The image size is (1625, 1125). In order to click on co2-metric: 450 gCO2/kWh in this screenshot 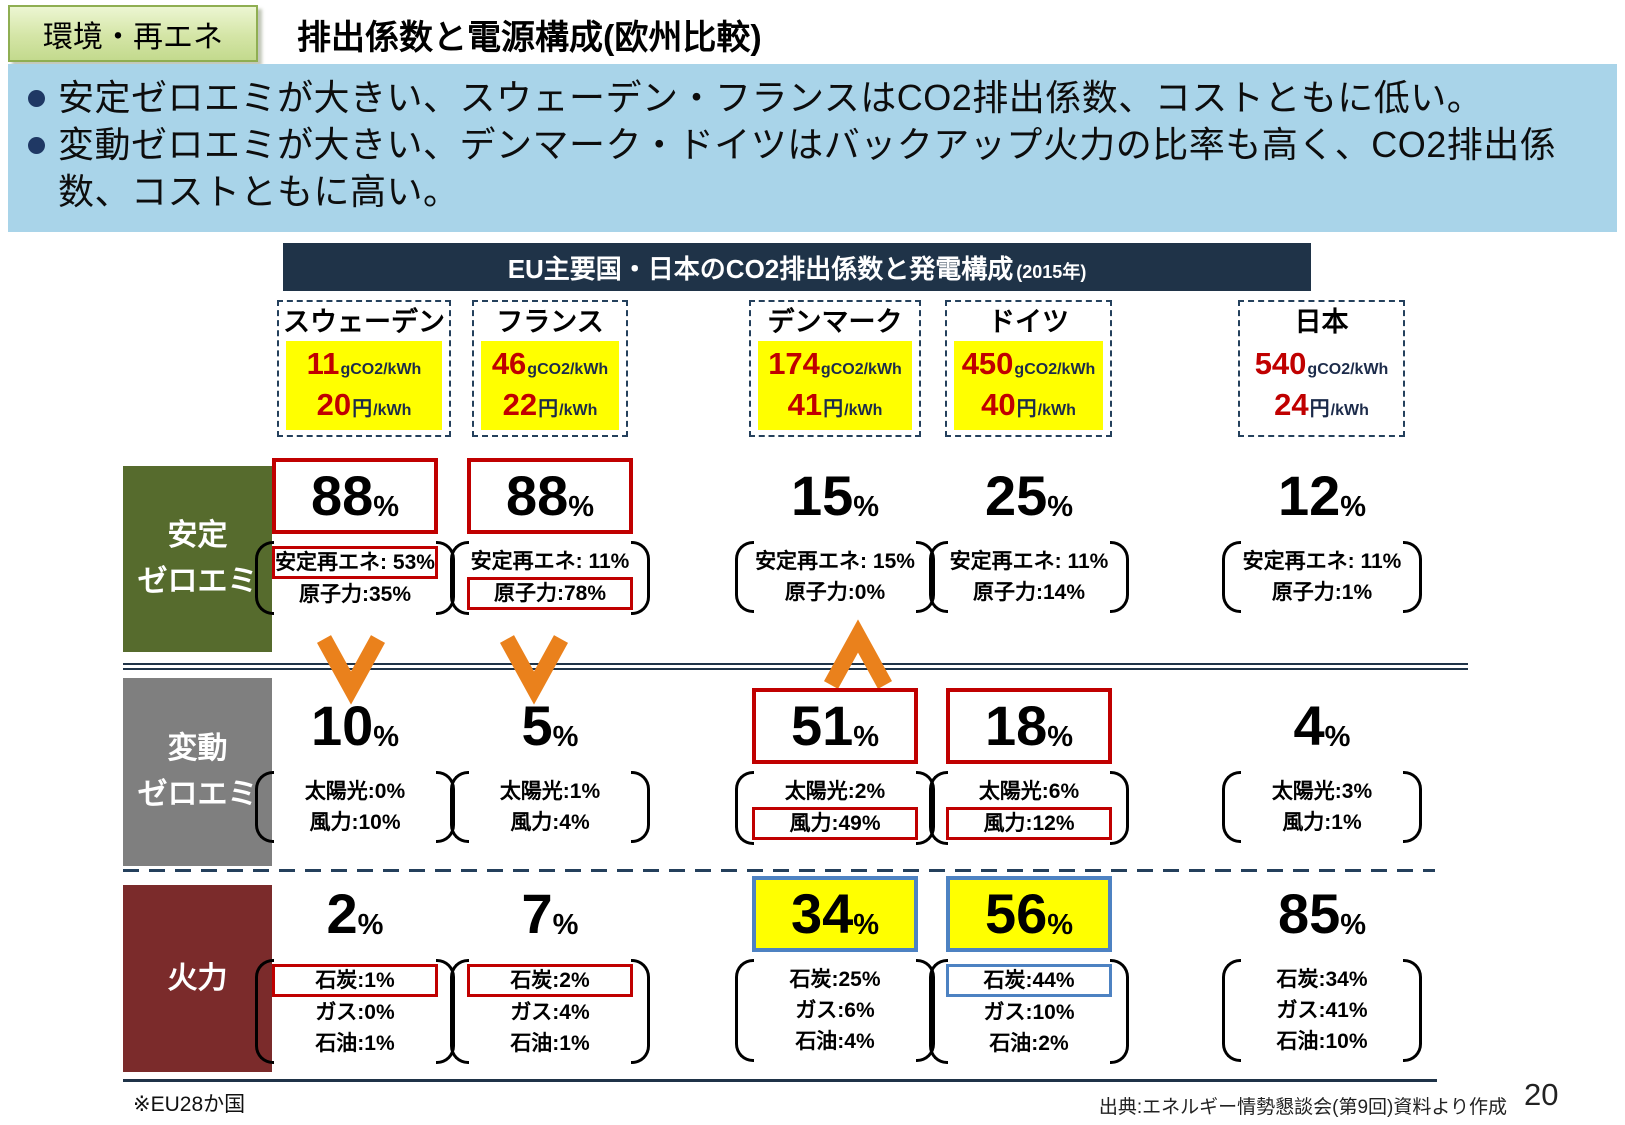, I will do `click(1028, 364)`.